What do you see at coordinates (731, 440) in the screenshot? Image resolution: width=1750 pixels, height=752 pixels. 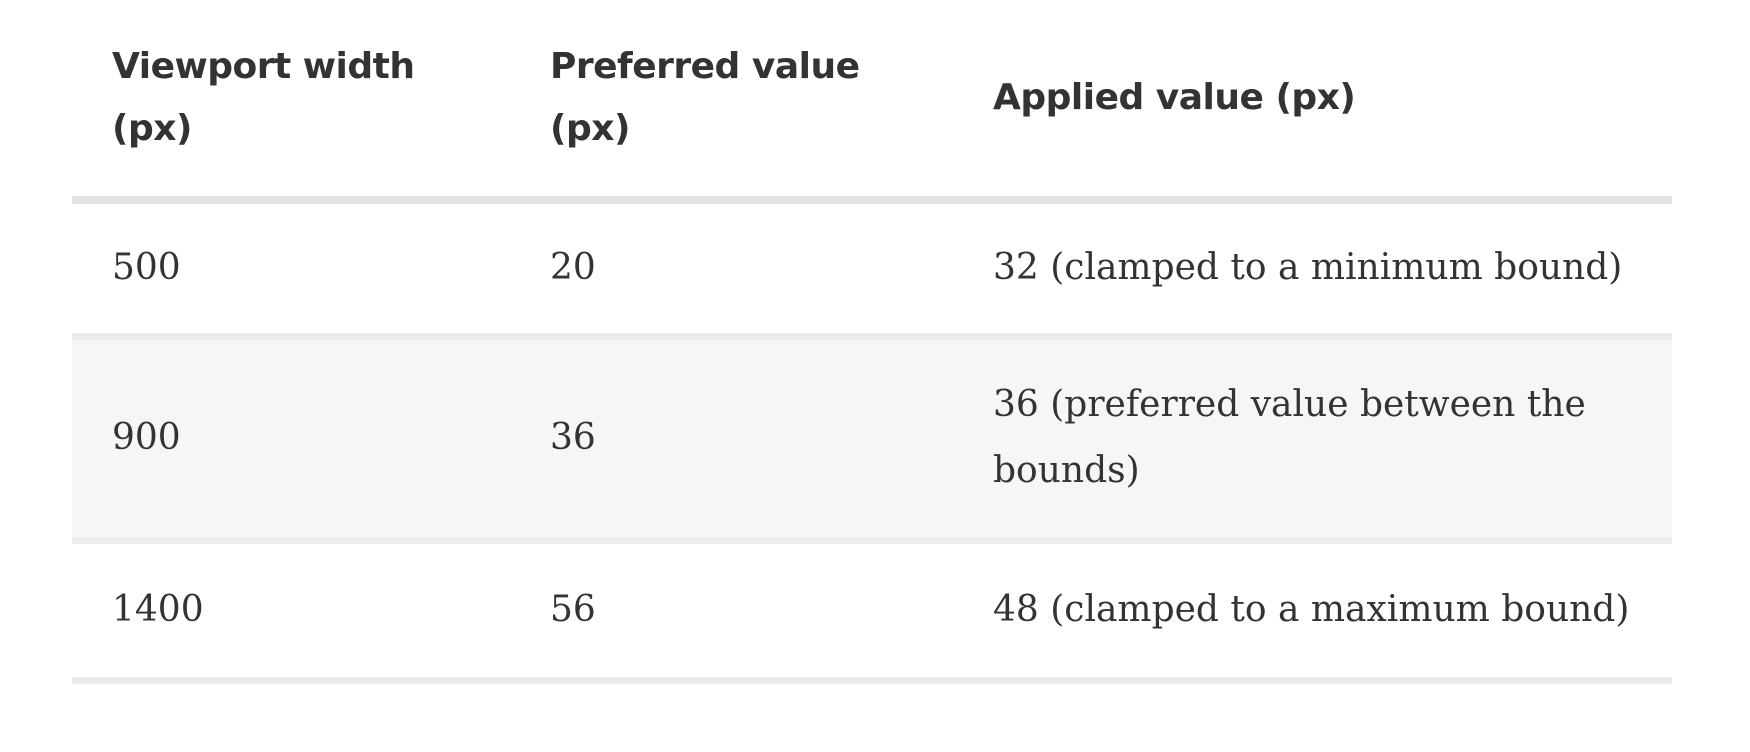 I see `cell-preferred-value: 36` at bounding box center [731, 440].